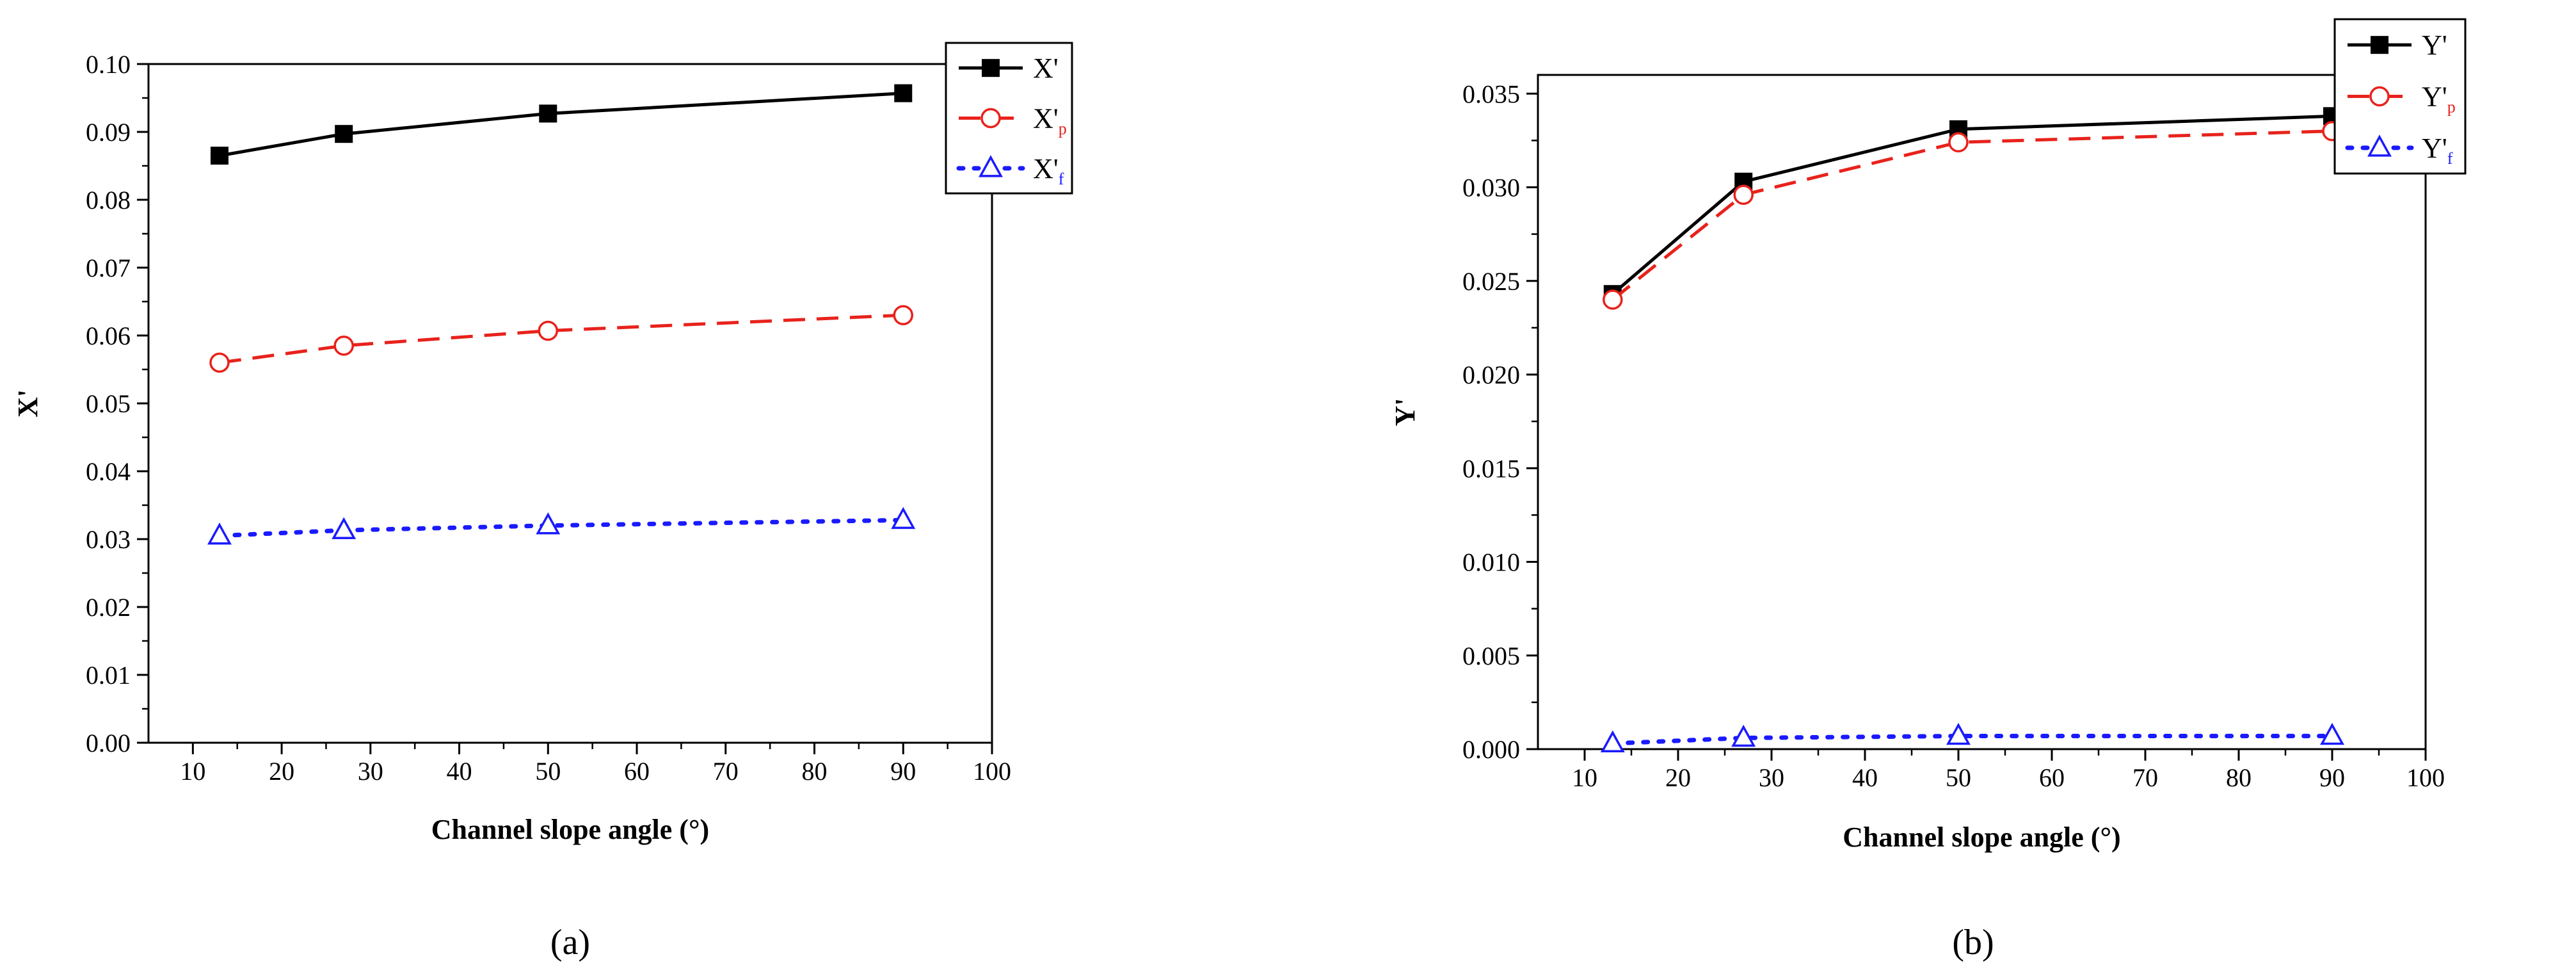 This screenshot has height=979, width=2576. Describe the element at coordinates (108, 675) in the screenshot. I see `y-tick-label: 0.01` at that location.